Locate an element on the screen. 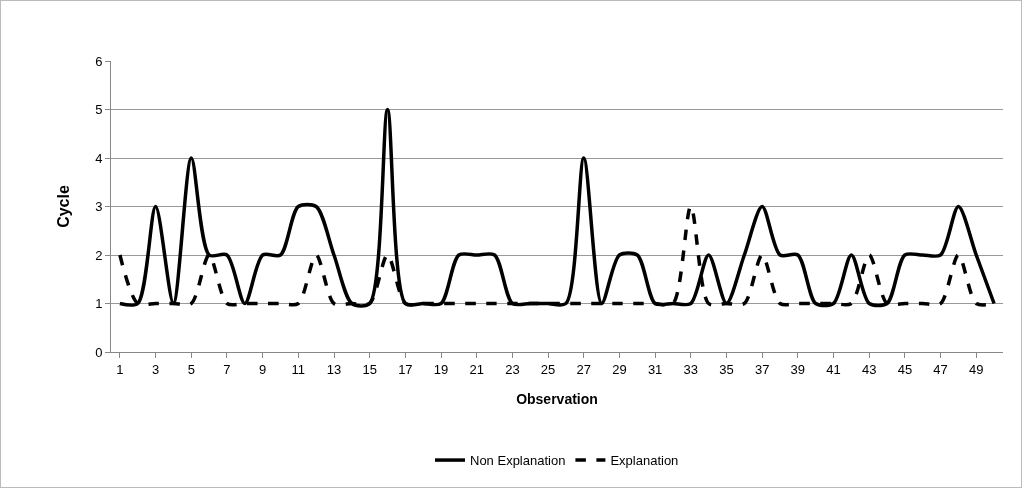  y-axis-title: Cycle is located at coordinates (63, 206).